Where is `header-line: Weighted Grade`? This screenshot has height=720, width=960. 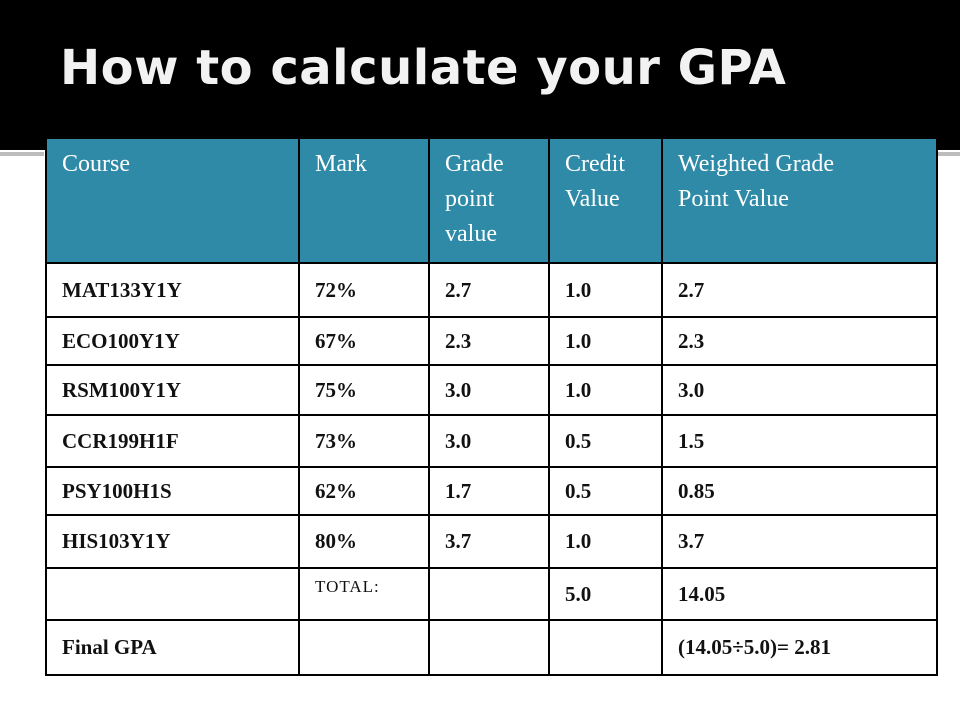
header-line: Weighted Grade is located at coordinates (756, 164).